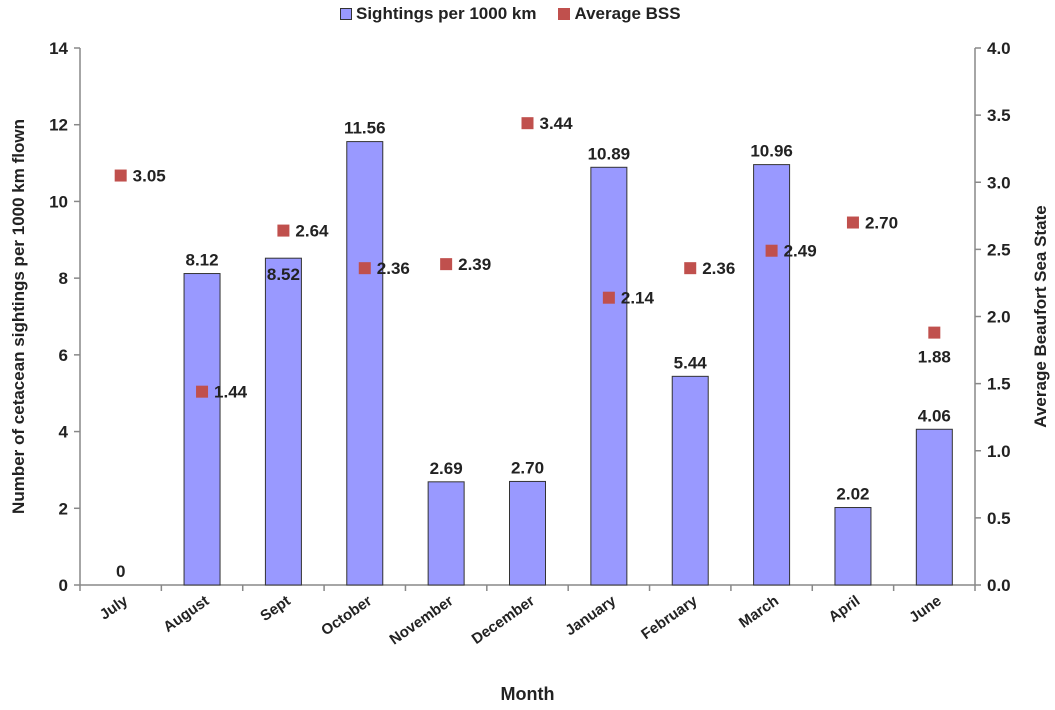  Describe the element at coordinates (999, 585) in the screenshot. I see `y2-tick-label: 0.0` at that location.